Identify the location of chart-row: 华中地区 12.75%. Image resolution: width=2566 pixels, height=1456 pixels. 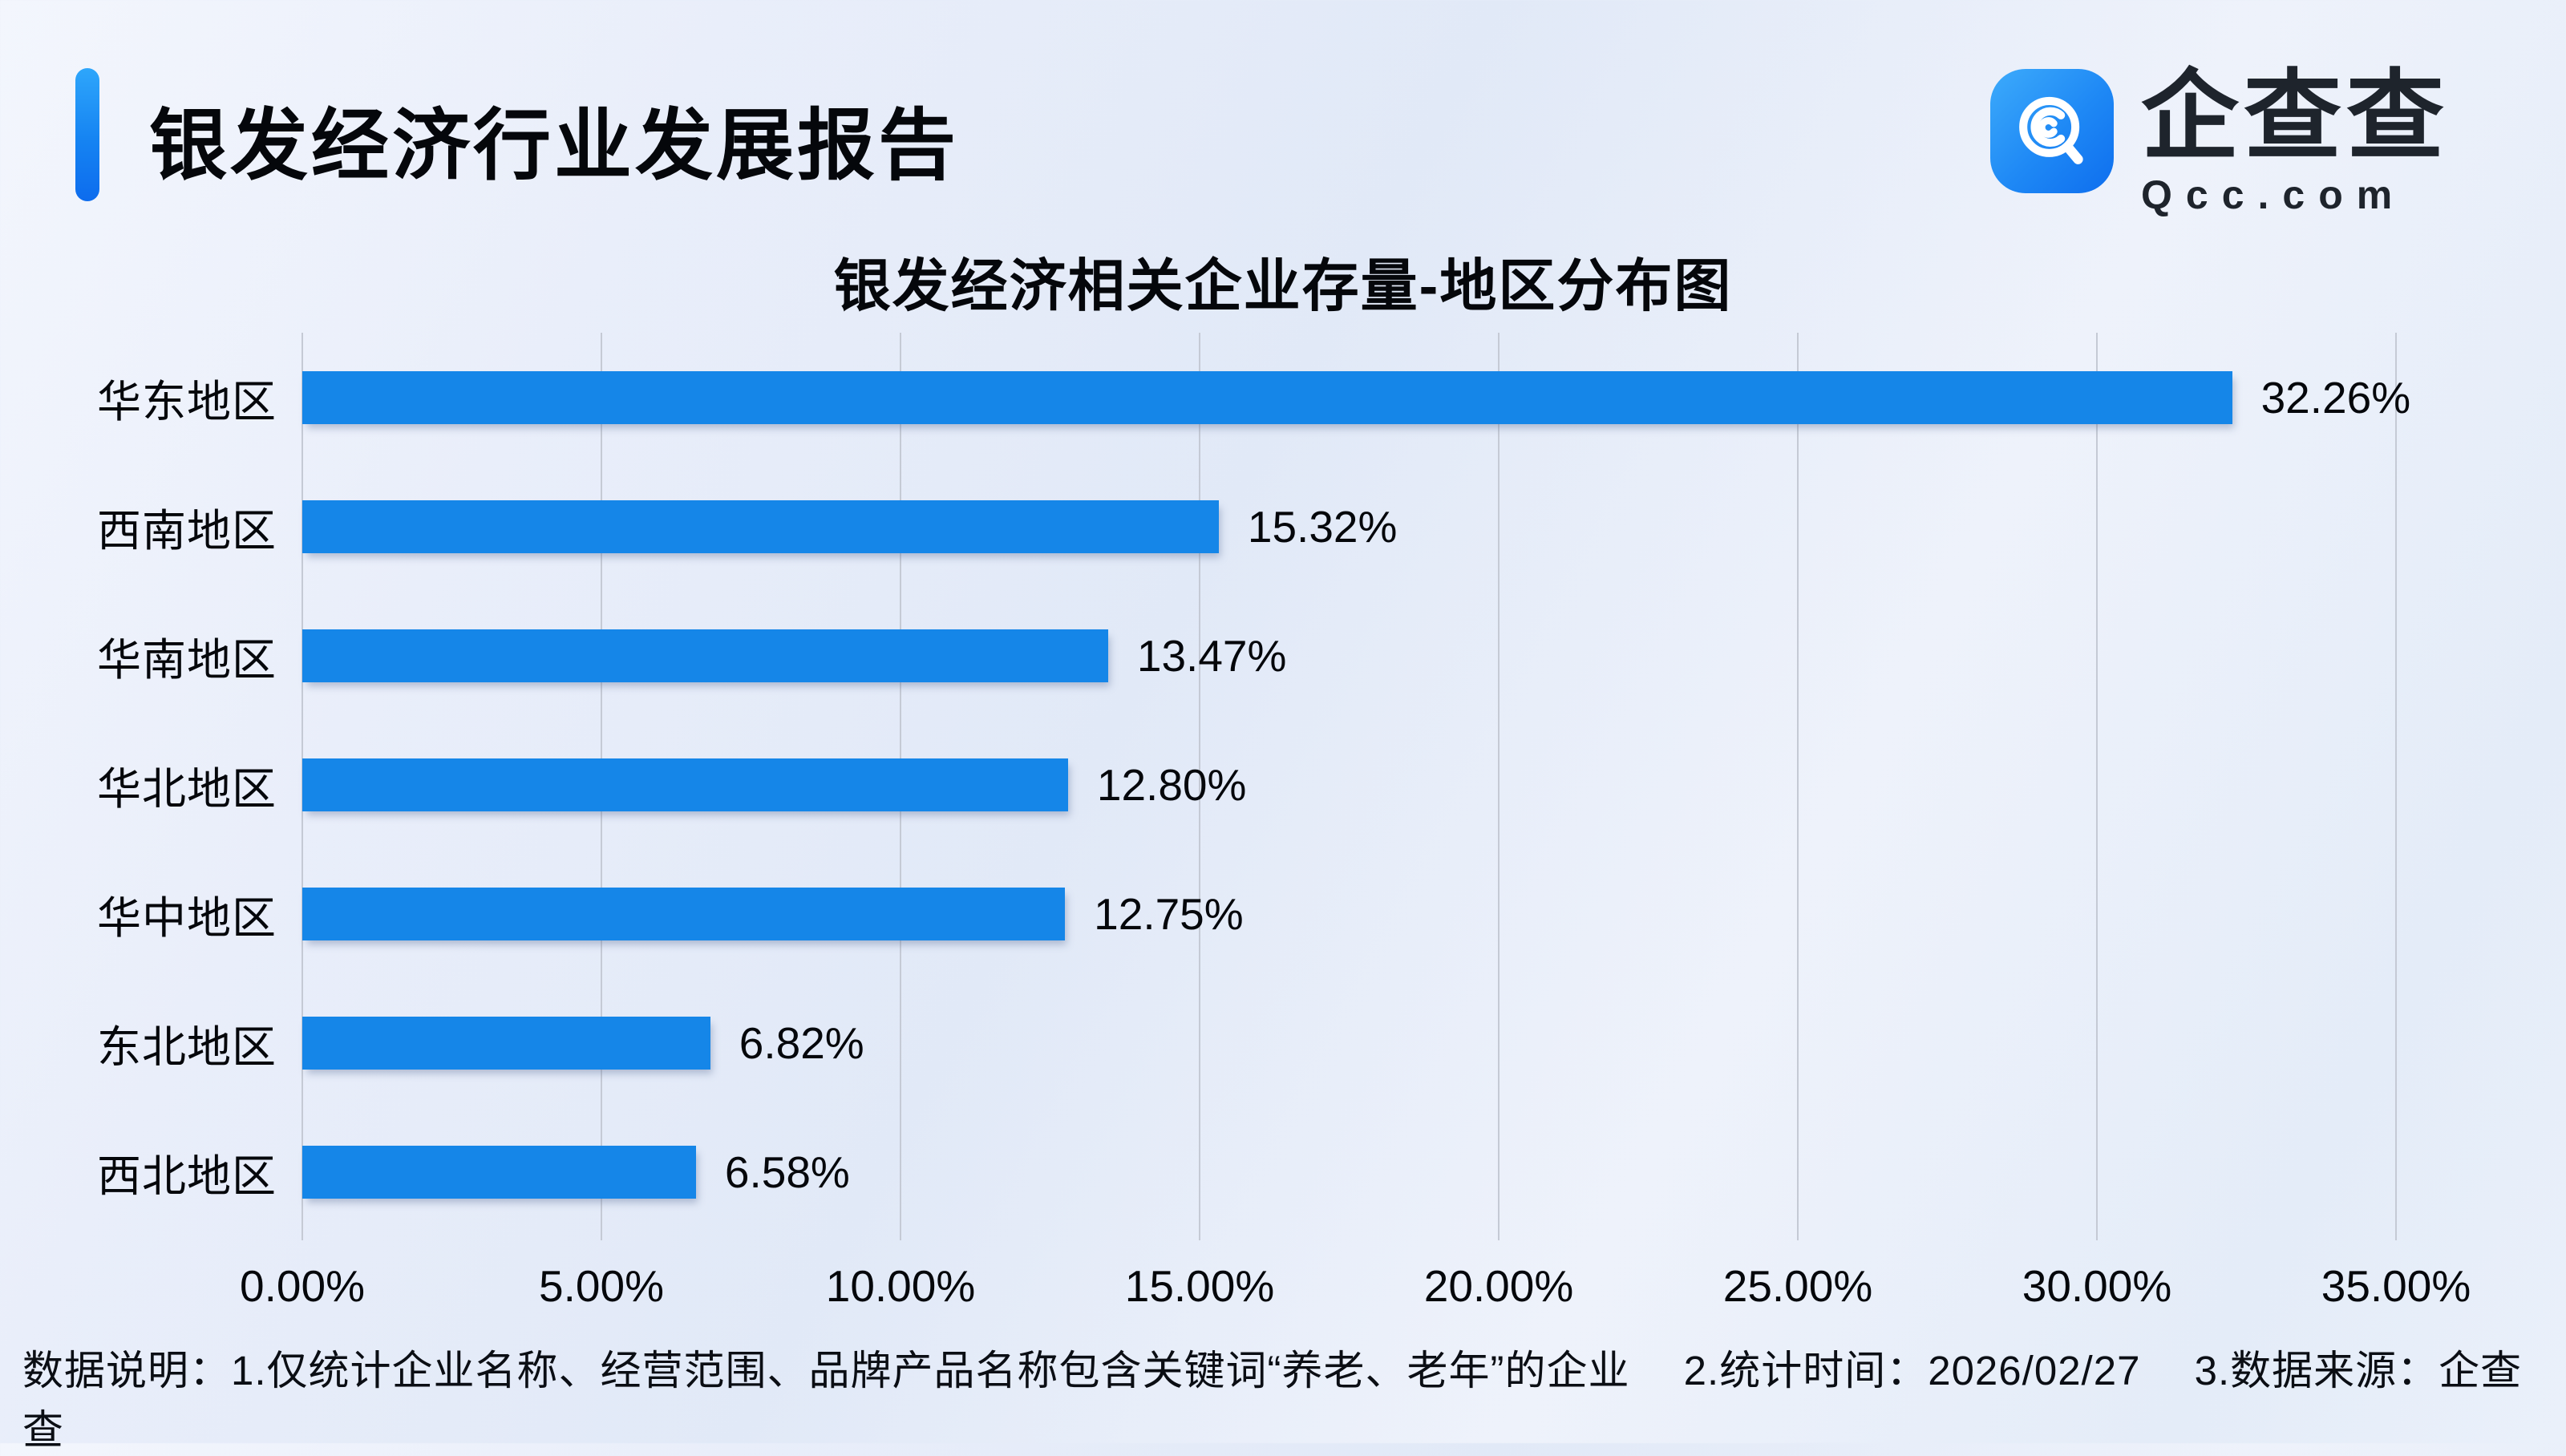
(1283, 914).